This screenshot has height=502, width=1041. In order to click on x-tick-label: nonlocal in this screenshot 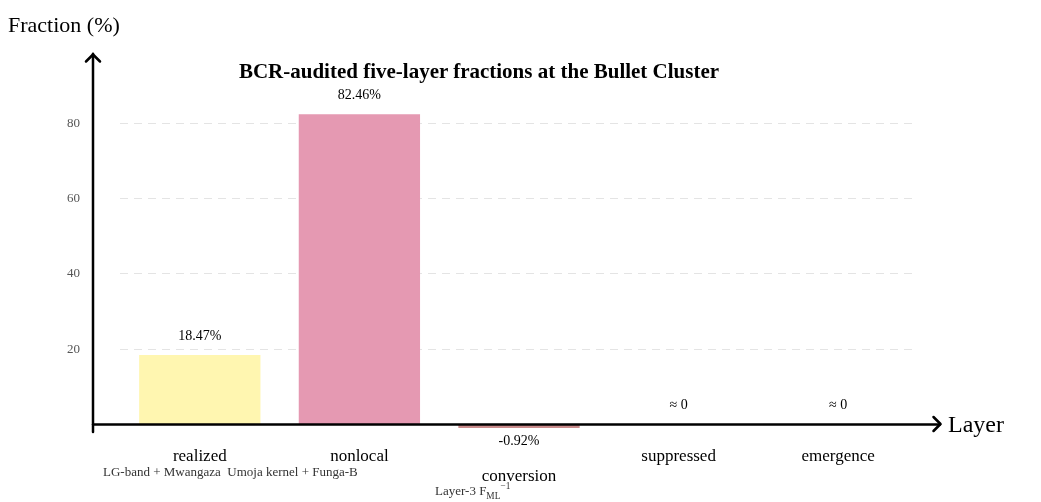, I will do `click(359, 455)`.